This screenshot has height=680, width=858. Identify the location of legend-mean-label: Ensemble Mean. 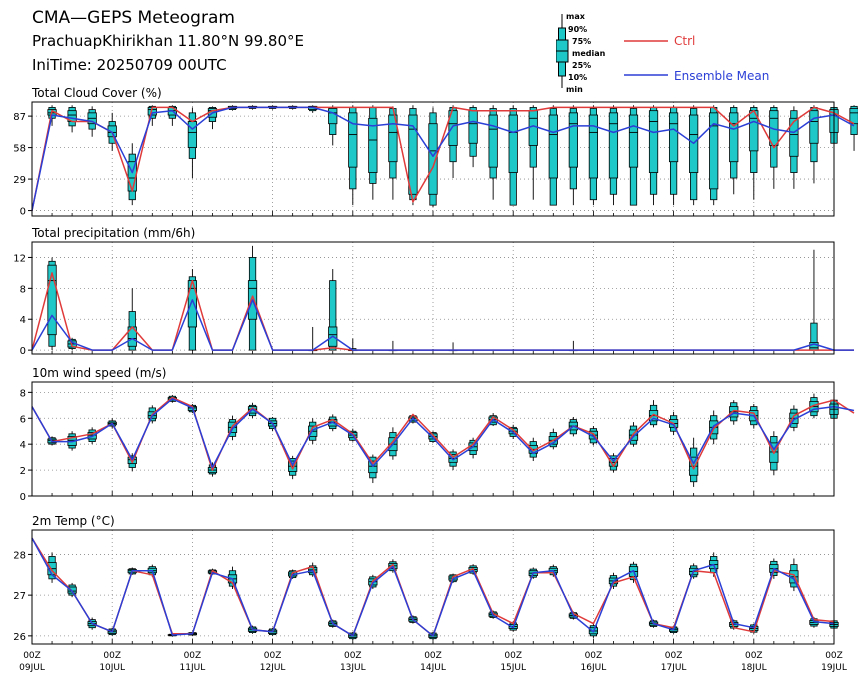
(722, 76).